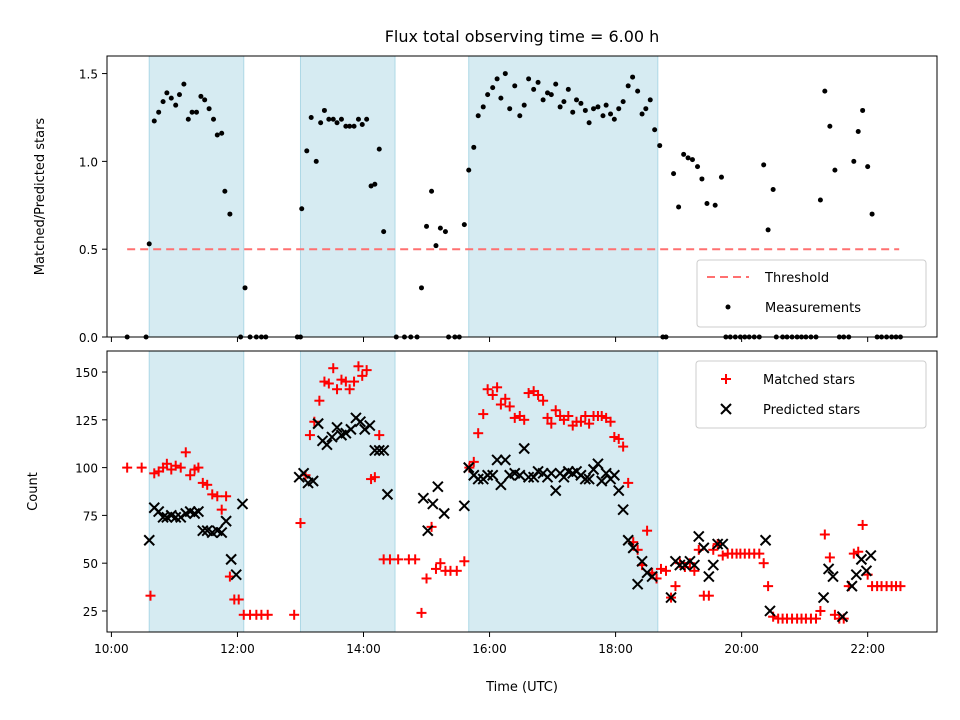 The image size is (960, 720). Describe the element at coordinates (811, 394) in the screenshot. I see `bottom-legend: Matched stars Predicted stars` at that location.